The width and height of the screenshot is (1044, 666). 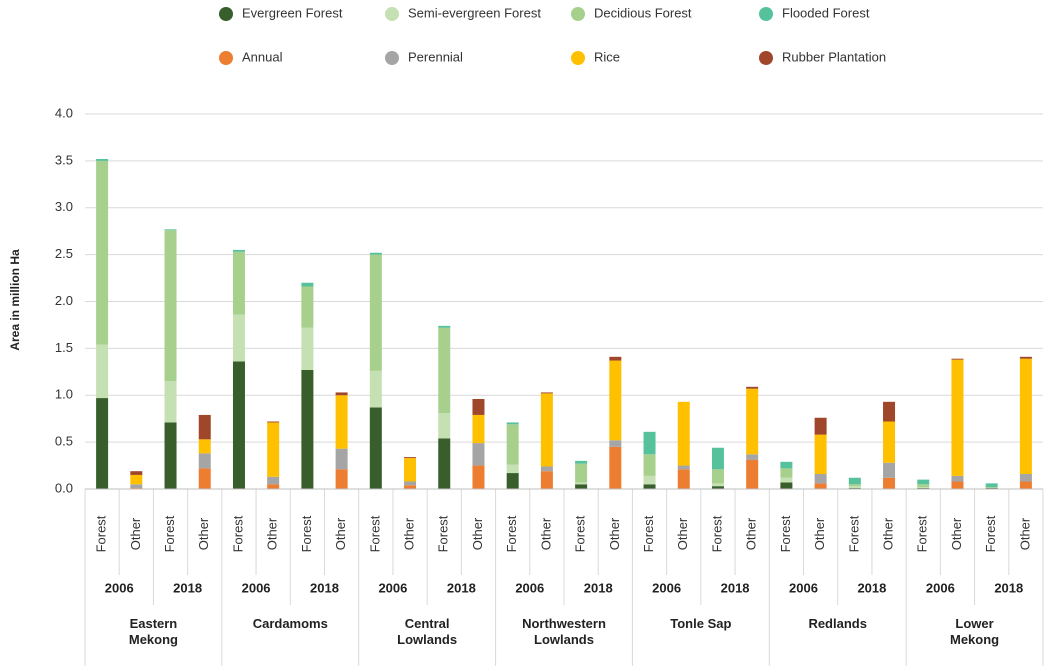 What do you see at coordinates (975, 631) in the screenshot?
I see `region-label: Lower Mekong` at bounding box center [975, 631].